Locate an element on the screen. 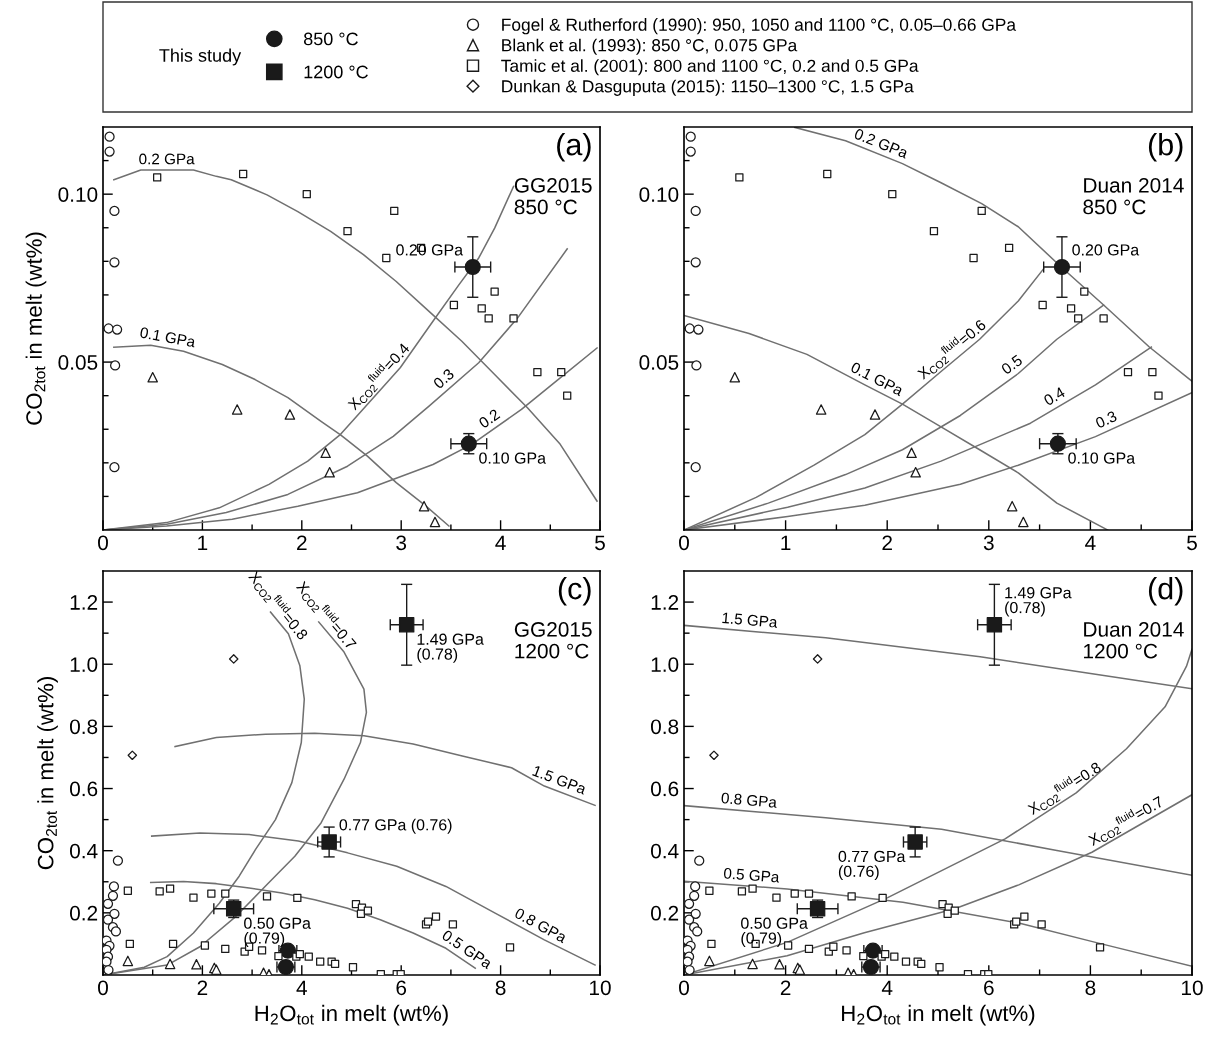 Image resolution: width=1208 pixels, height=1041 pixels. annotation: Duan 2014 850 °C is located at coordinates (1133, 196).